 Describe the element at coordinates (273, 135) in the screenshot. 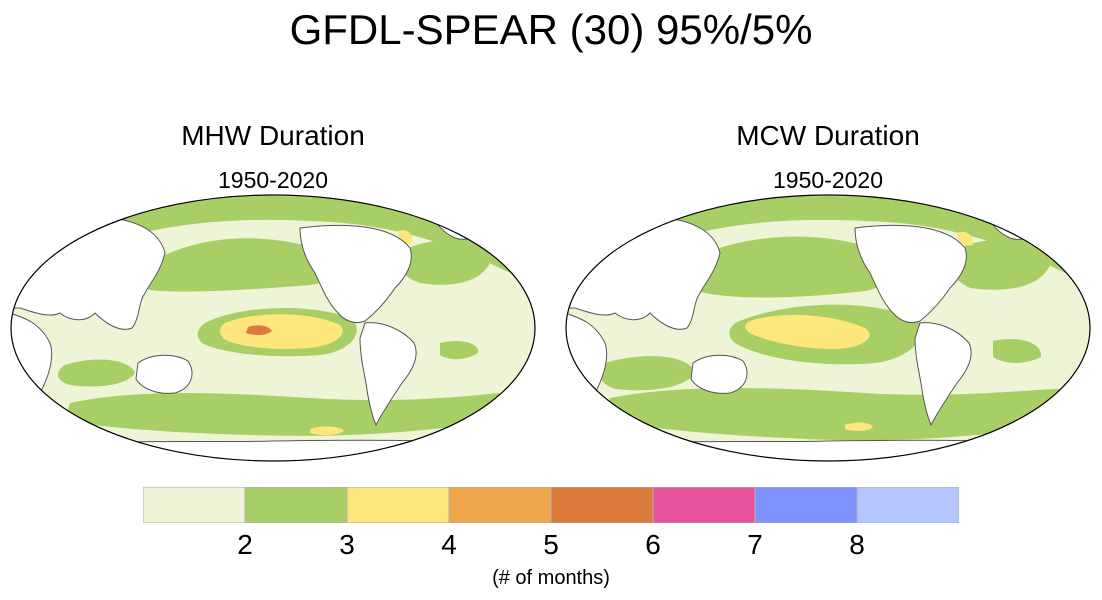

I see `mhw-panel-title: MHW Duration` at that location.